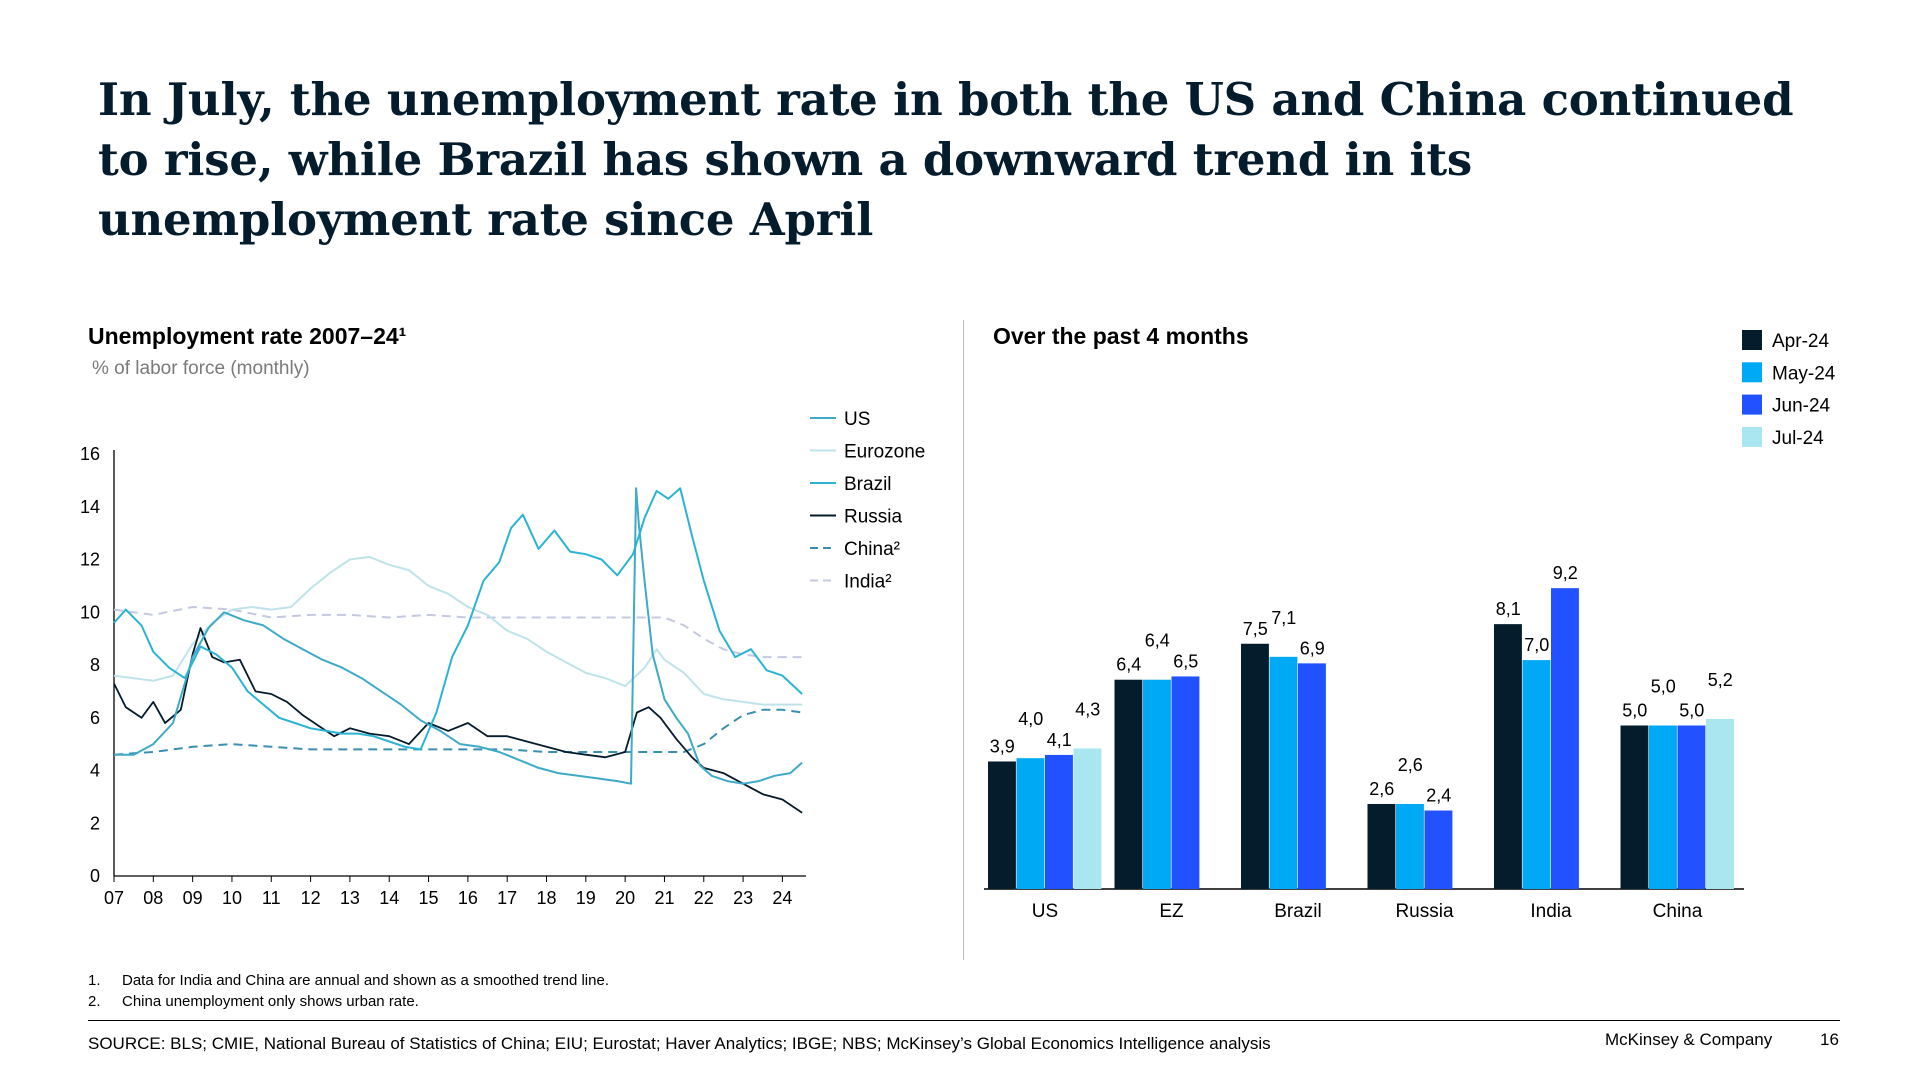  Describe the element at coordinates (201, 368) in the screenshot. I see `line-chart-subtitle: % of labor force (monthly)` at that location.